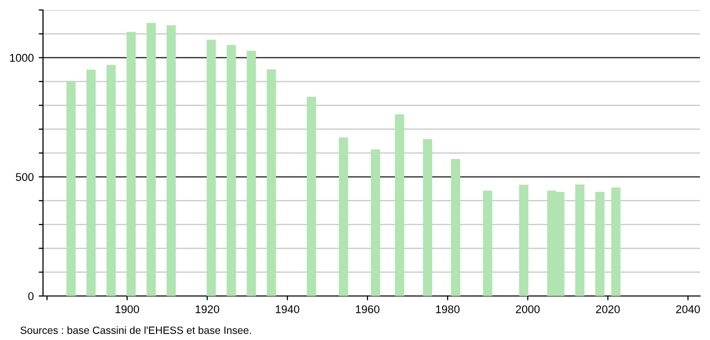  What do you see at coordinates (135, 330) in the screenshot?
I see `source-note: Sources : base Cassini de l'EHESS et base Insee.` at bounding box center [135, 330].